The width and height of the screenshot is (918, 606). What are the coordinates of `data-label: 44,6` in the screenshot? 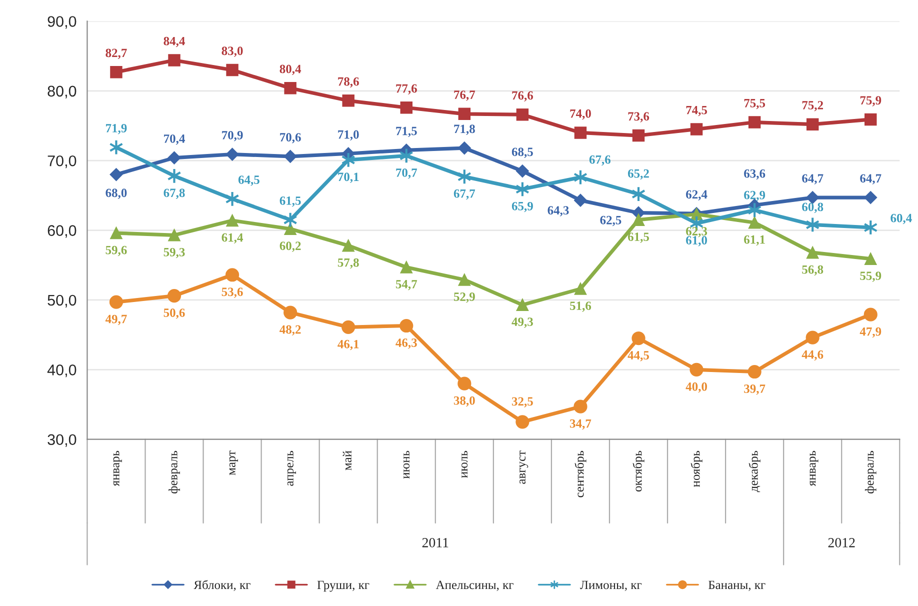 It's located at (813, 355).